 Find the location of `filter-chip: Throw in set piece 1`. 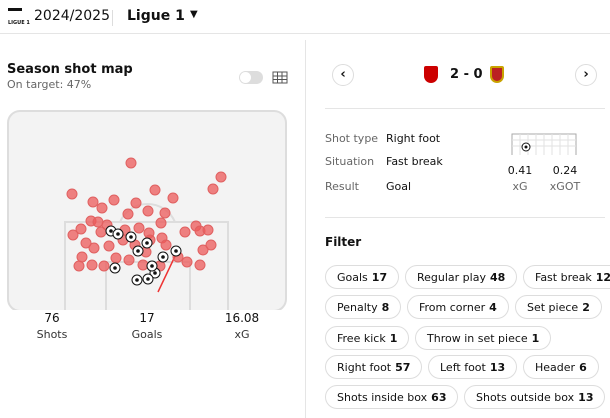

filter-chip: Throw in set piece 1 is located at coordinates (483, 338).